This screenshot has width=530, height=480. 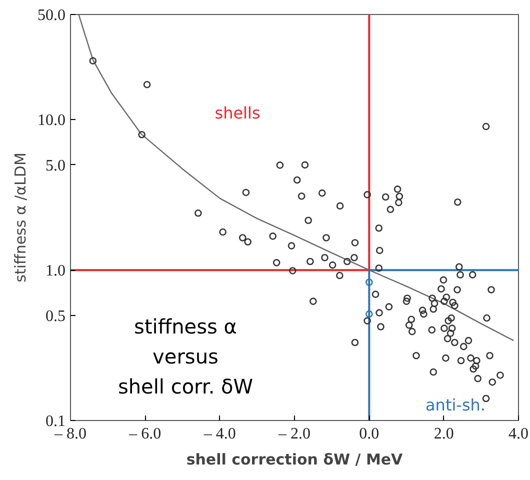 What do you see at coordinates (456, 405) in the screenshot?
I see `annotation: anti-sh.` at bounding box center [456, 405].